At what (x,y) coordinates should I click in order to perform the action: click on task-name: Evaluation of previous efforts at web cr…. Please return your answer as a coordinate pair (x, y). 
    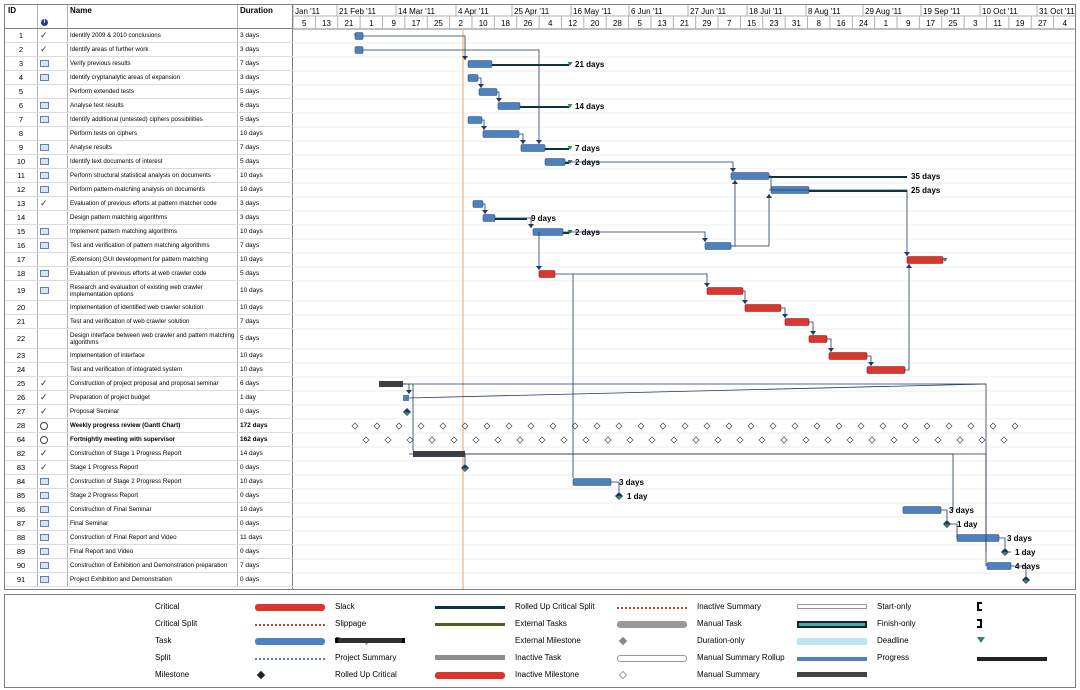
    Looking at the image, I should click on (153, 273).